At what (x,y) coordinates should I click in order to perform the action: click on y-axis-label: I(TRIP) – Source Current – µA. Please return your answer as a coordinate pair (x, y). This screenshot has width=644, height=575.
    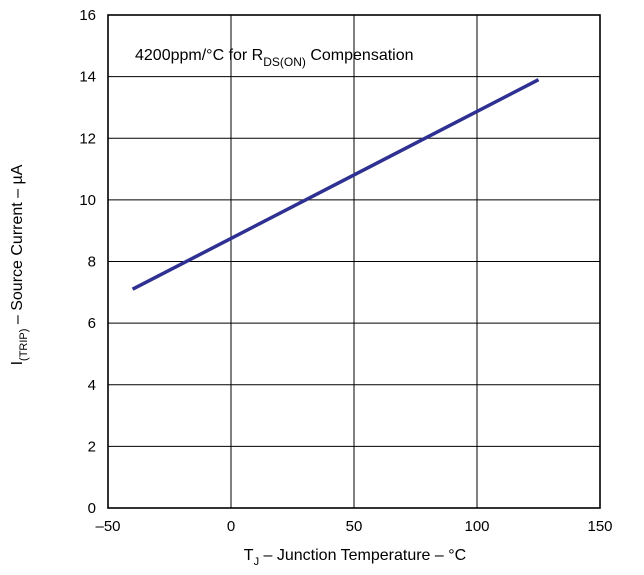
    Looking at the image, I should click on (19, 264).